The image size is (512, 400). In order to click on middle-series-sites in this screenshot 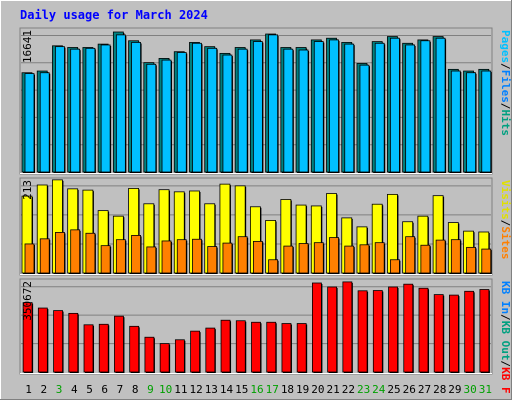, I will do `click(258, 251)`.